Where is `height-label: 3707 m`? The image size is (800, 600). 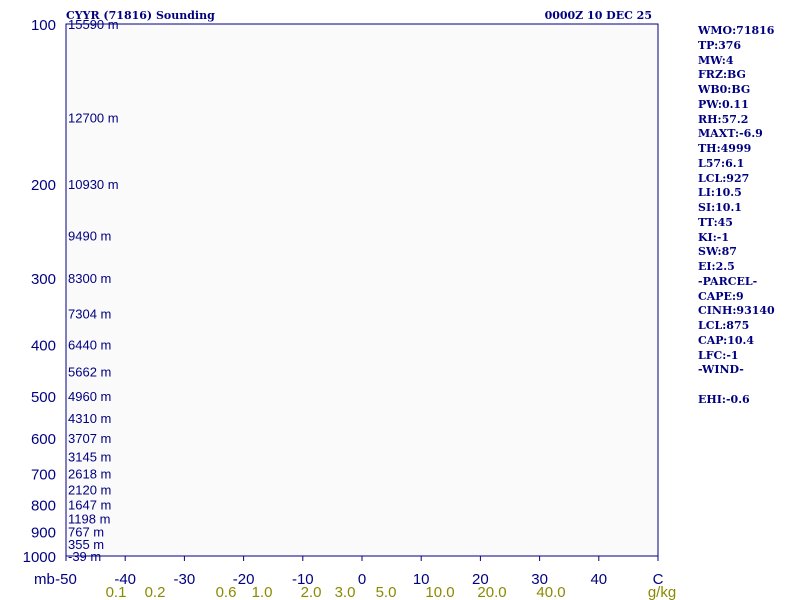 height-label: 3707 m is located at coordinates (89, 438).